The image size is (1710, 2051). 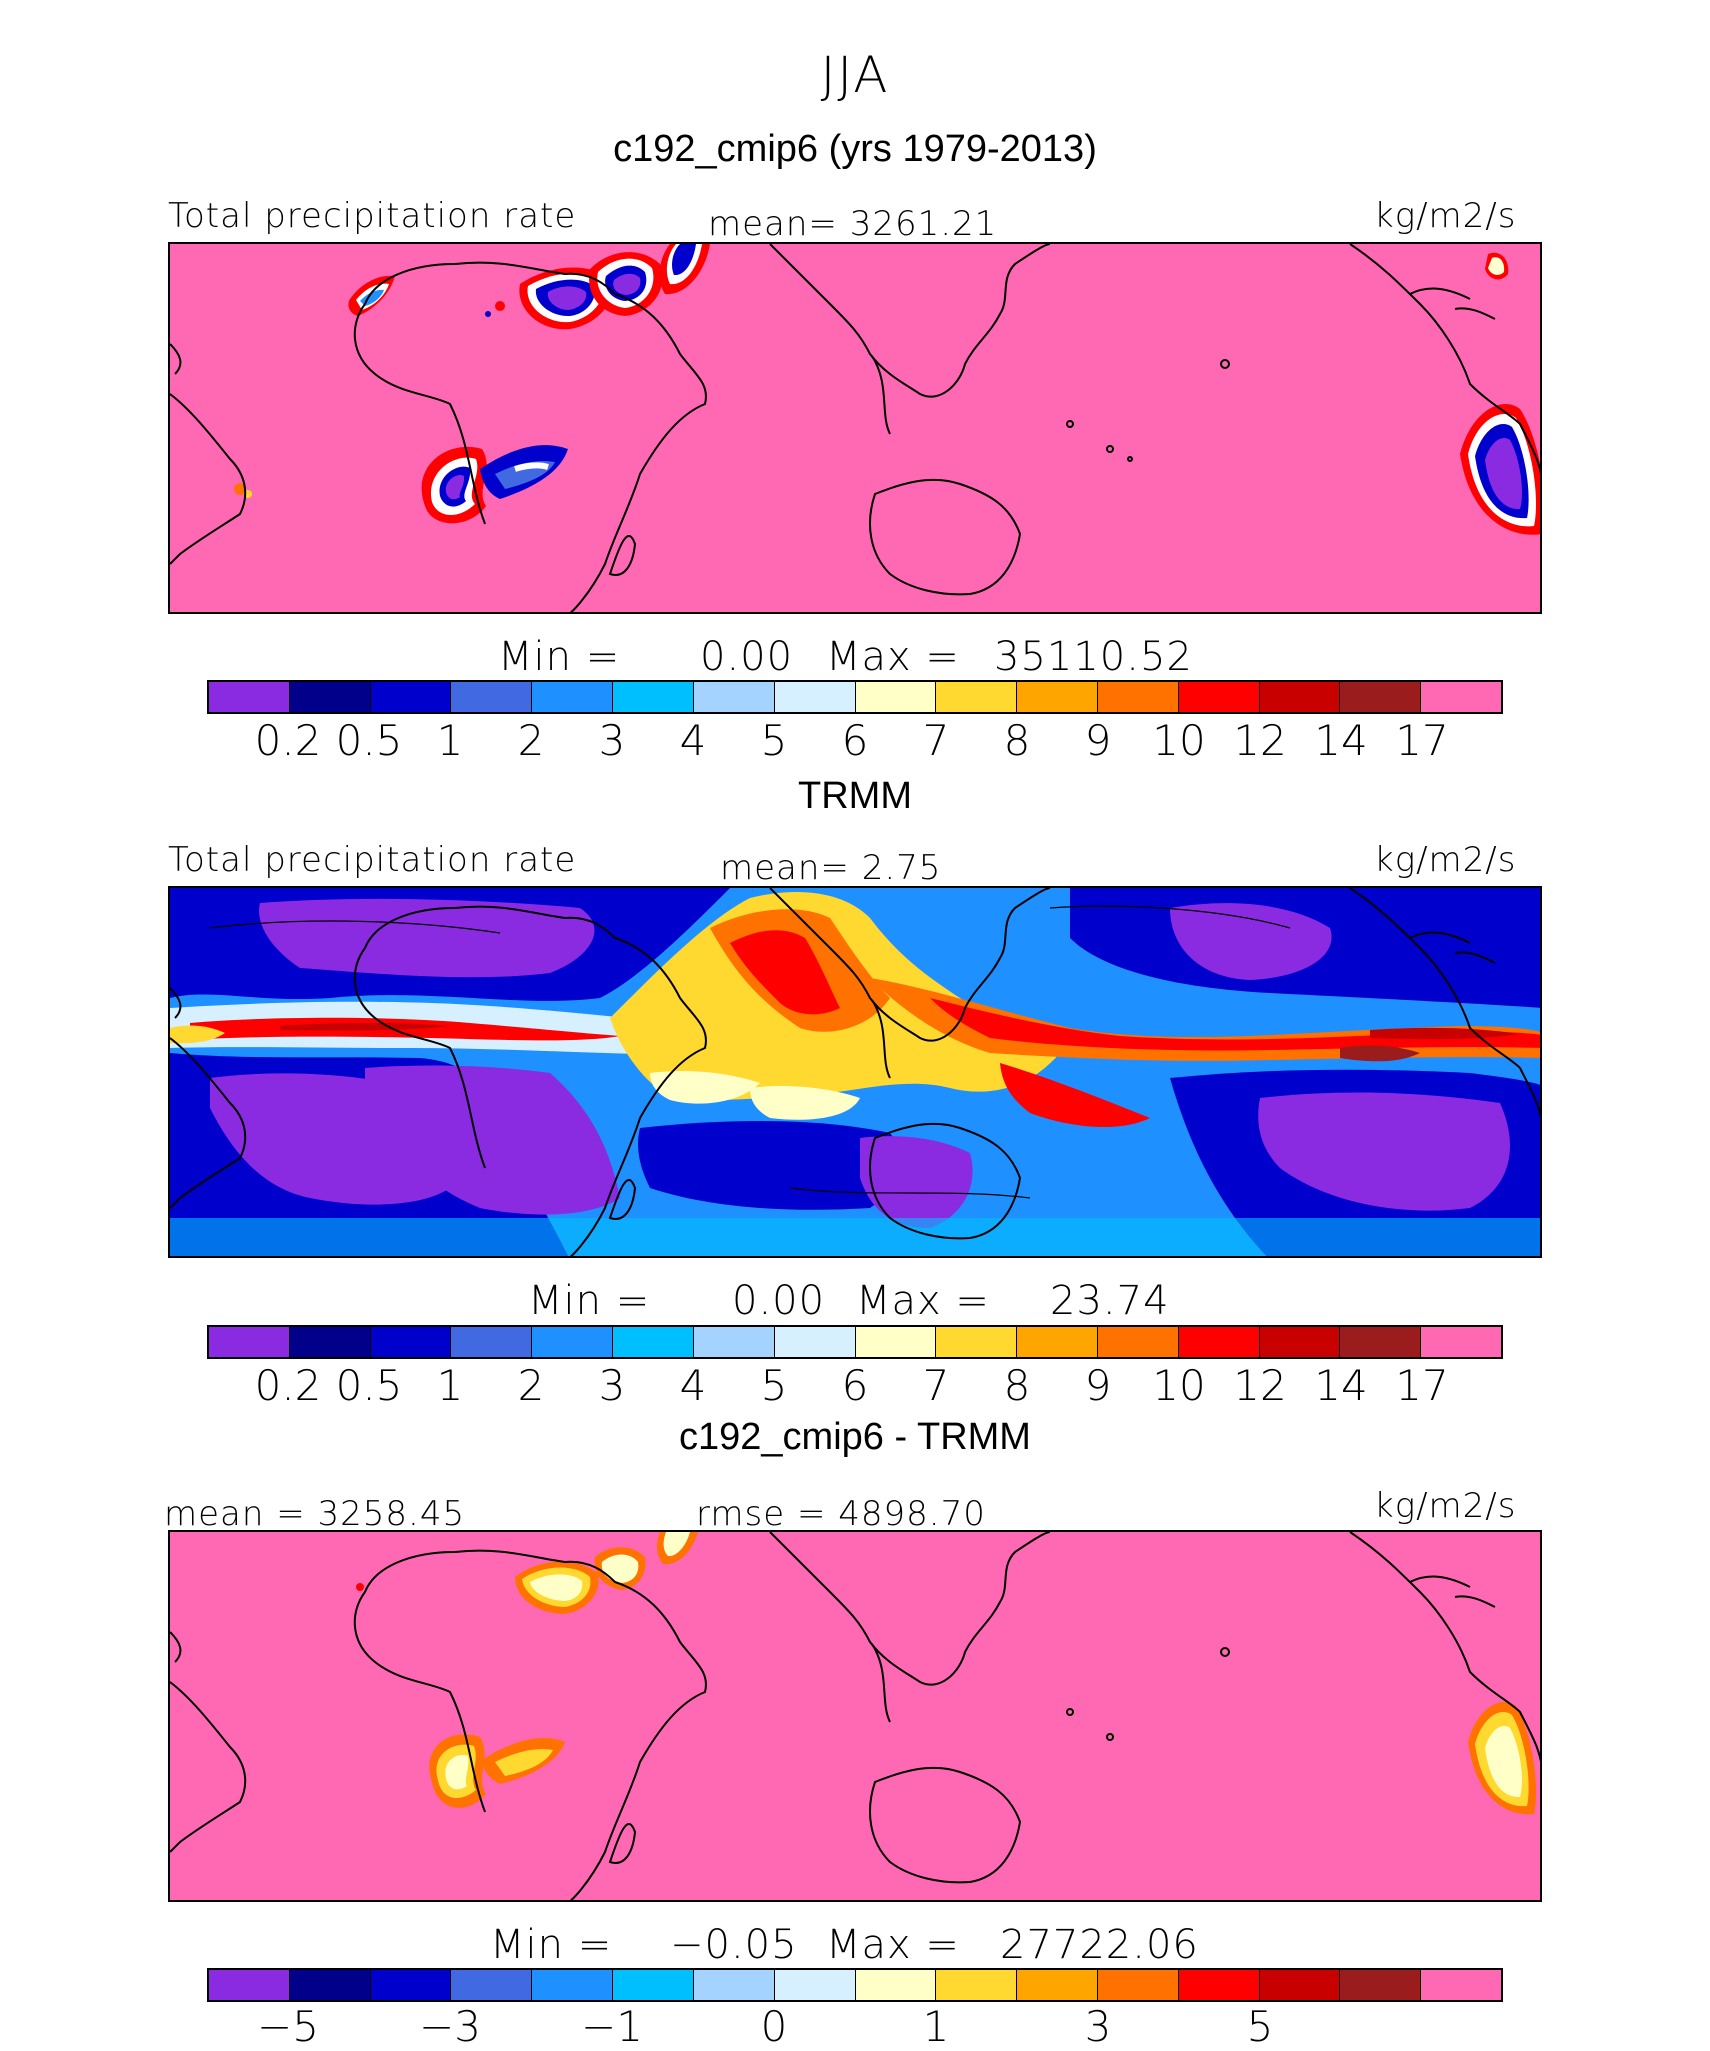 I want to click on colorbar-tick-label: −5, so click(x=288, y=2026).